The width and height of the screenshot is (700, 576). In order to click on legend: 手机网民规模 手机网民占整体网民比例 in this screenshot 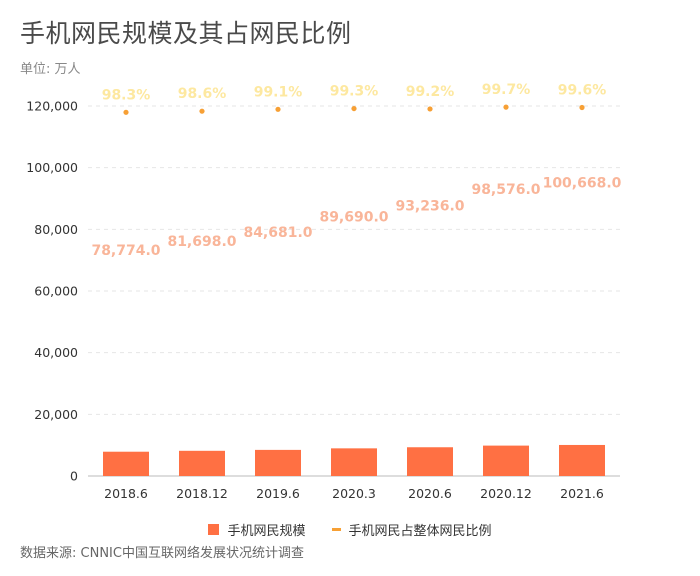, I will do `click(350, 529)`.